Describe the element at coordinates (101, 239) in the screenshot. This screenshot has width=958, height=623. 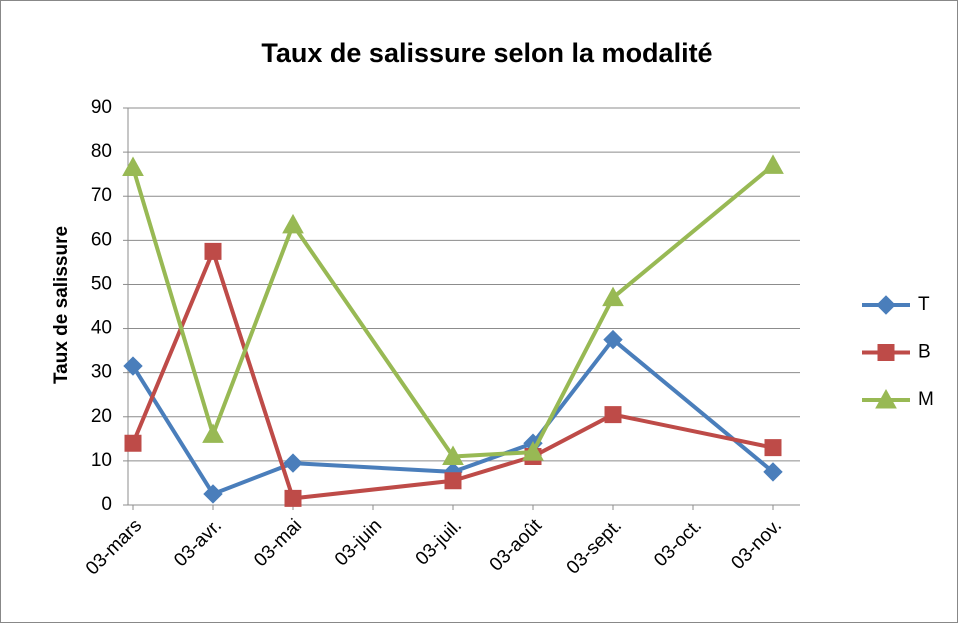
I see `y-tick-label: 60` at that location.